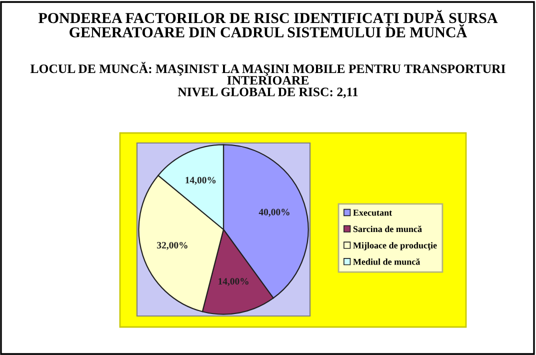  Describe the element at coordinates (268, 80) in the screenshot. I see `chart-subtitle: LOCUL DE MUNCĂ: MAŞINIST LA MAŞINI MOBILE PENTRU TRANSPORTURI INTERIOARE NIVEL GLOBAL DE RISC: 2,11` at that location.